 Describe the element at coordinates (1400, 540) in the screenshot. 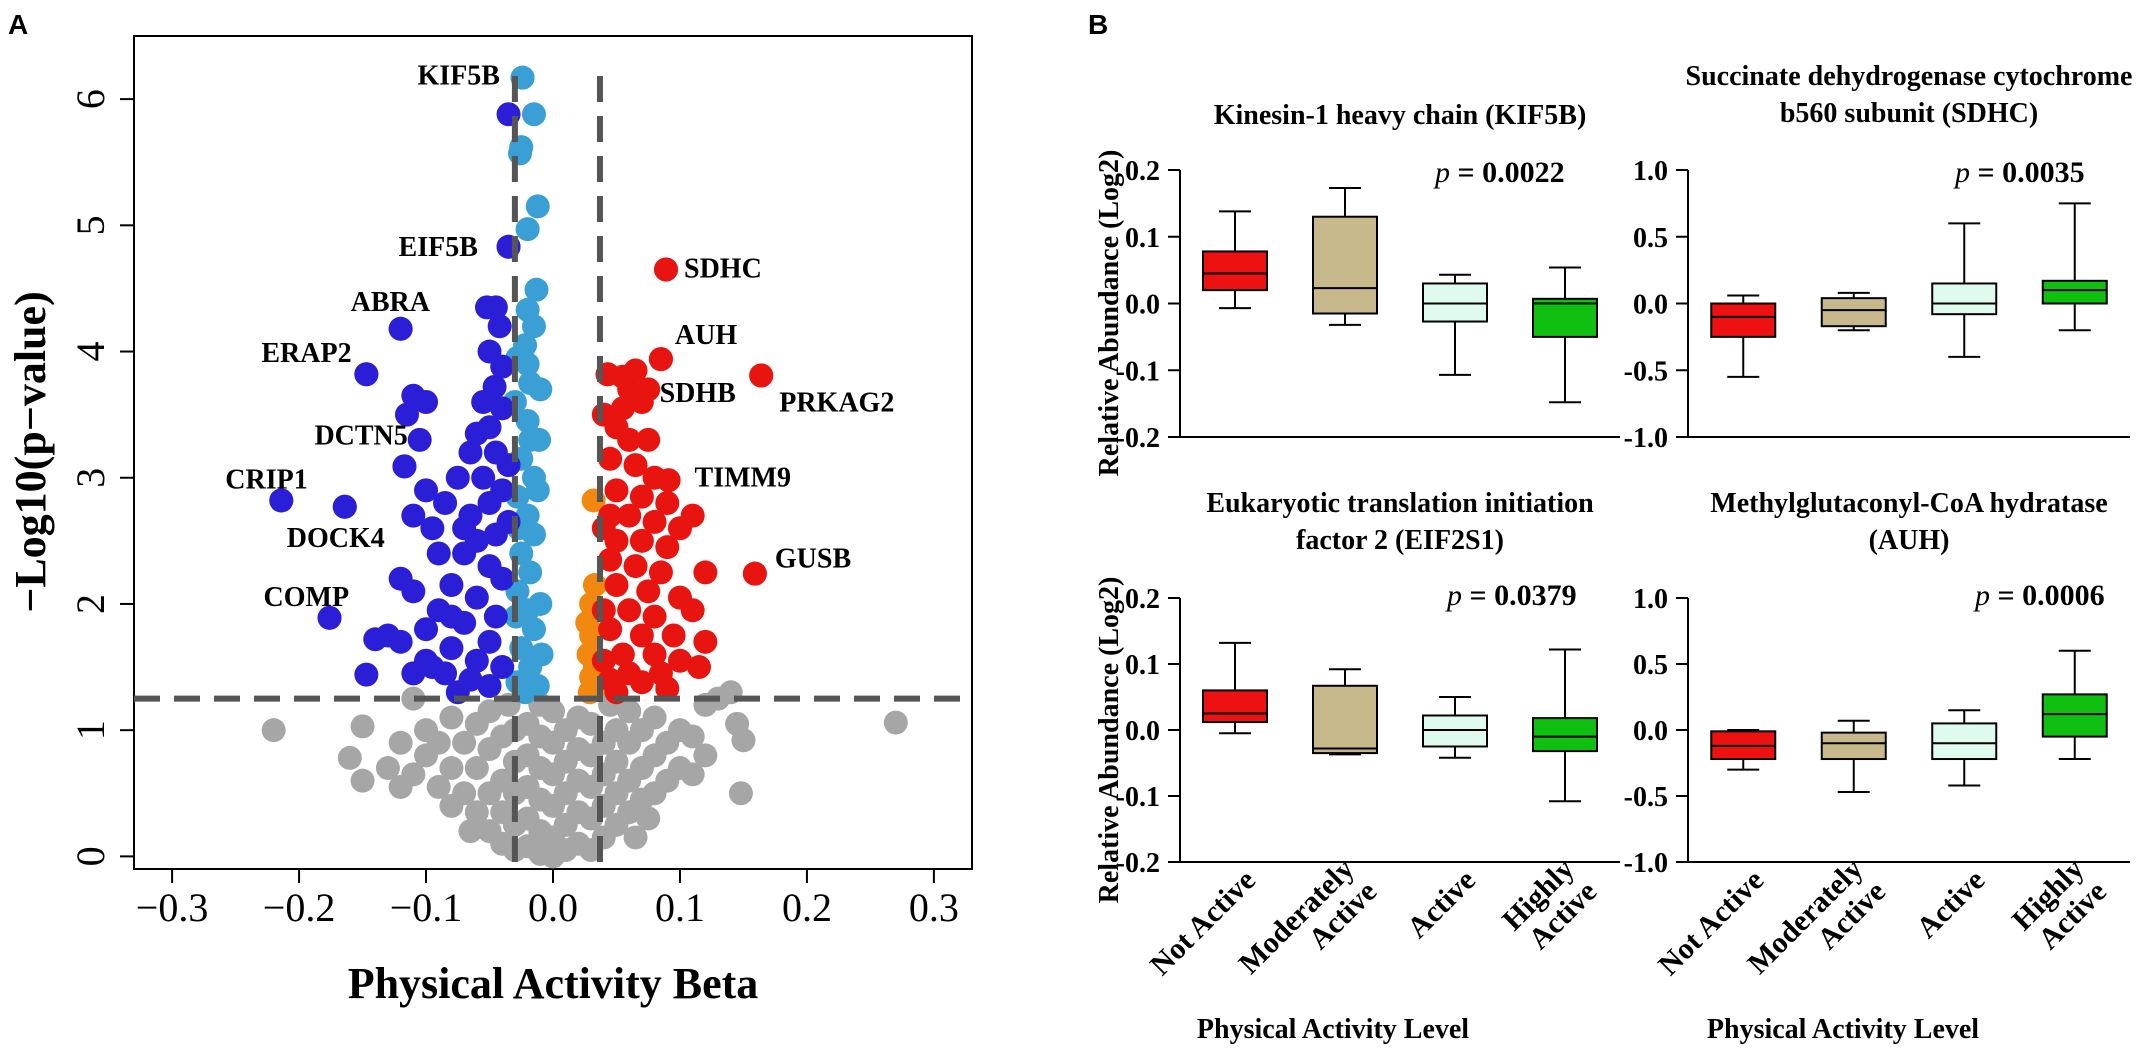

I see `box-title: factor 2 (EIF2S1)` at that location.